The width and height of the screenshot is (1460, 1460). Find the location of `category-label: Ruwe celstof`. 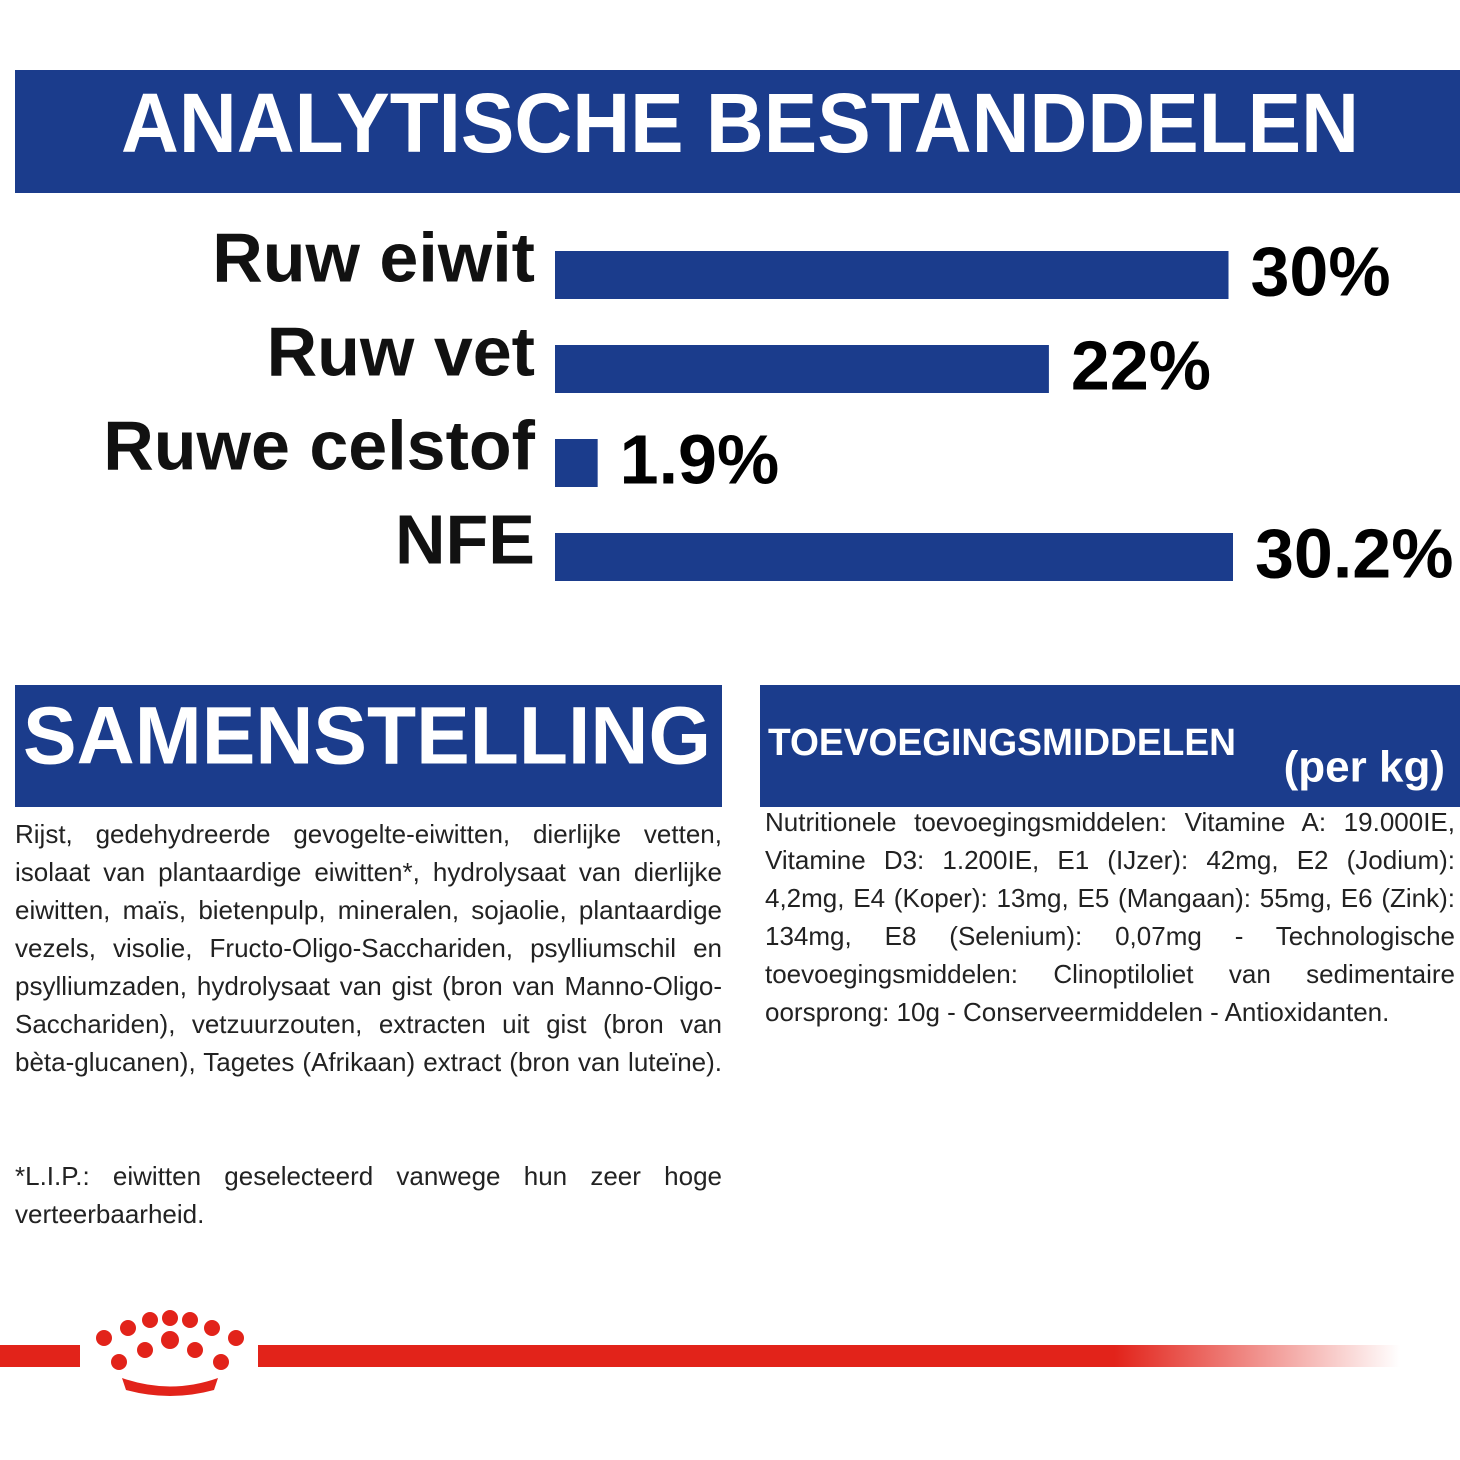

category-label: Ruwe celstof is located at coordinates (319, 445).